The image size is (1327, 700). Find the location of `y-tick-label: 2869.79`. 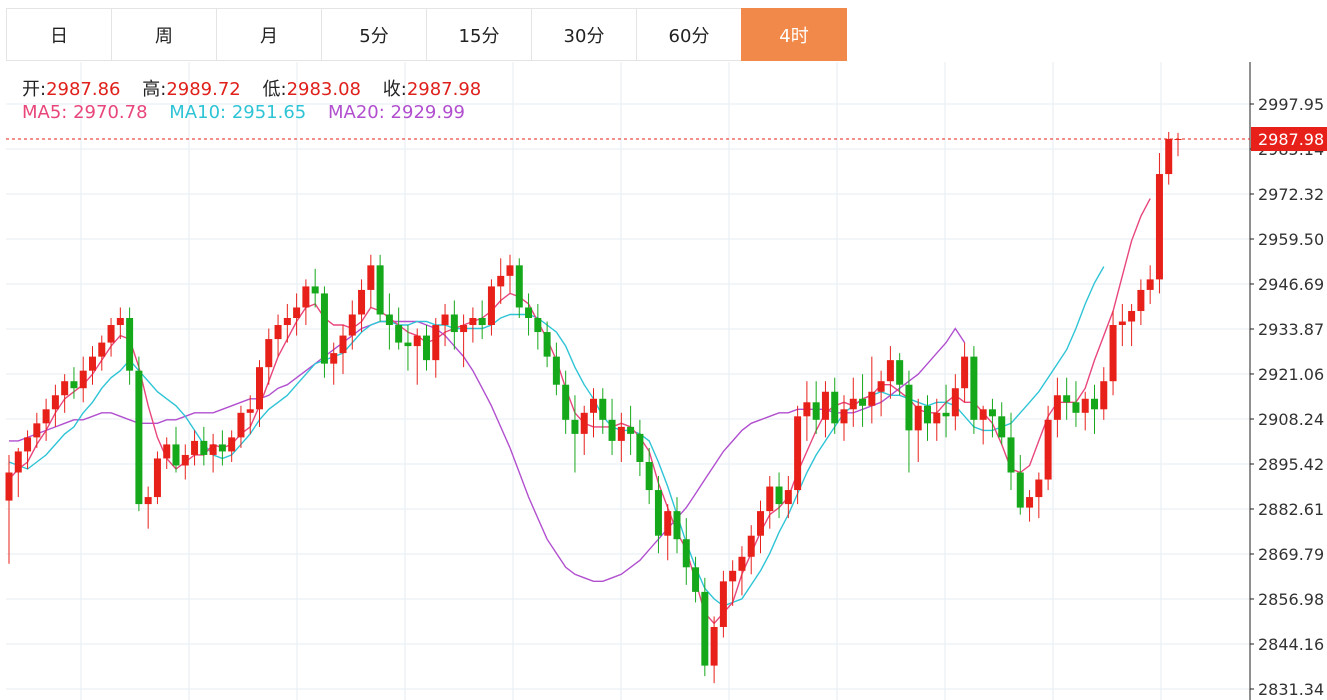

y-tick-label: 2869.79 is located at coordinates (1291, 554).